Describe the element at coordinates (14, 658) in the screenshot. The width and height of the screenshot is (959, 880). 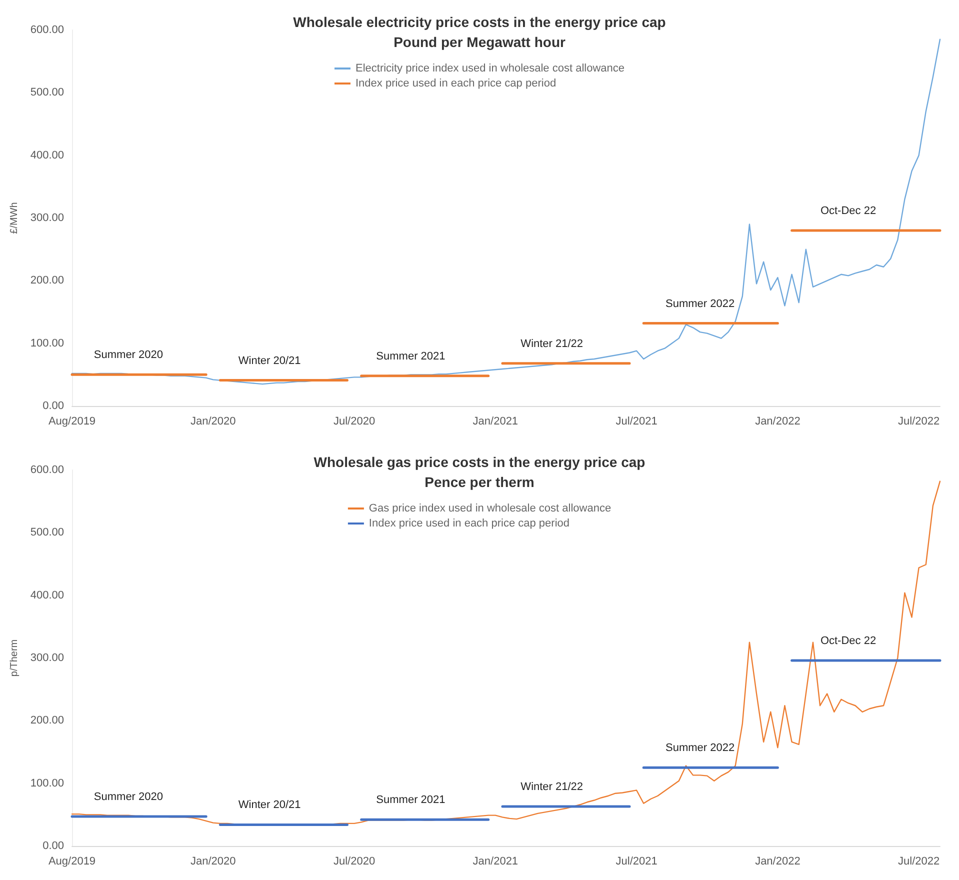
I see `y-axis-title: p/Therm` at that location.